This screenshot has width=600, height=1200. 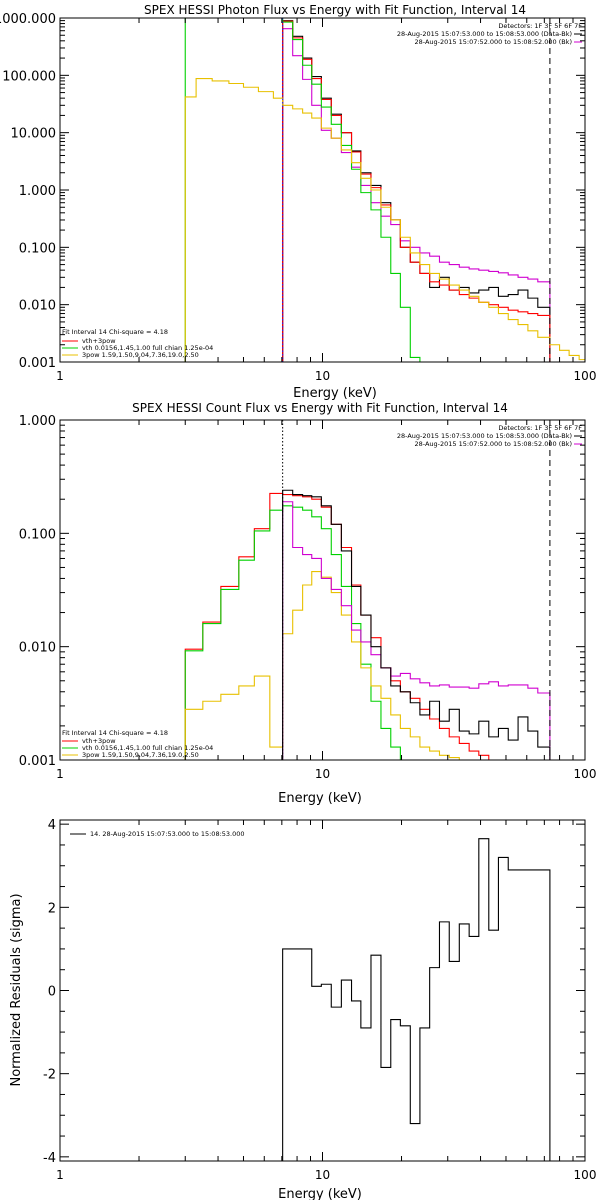 What do you see at coordinates (320, 798) in the screenshot?
I see `count-flux-xlabel: Energy (keV)` at bounding box center [320, 798].